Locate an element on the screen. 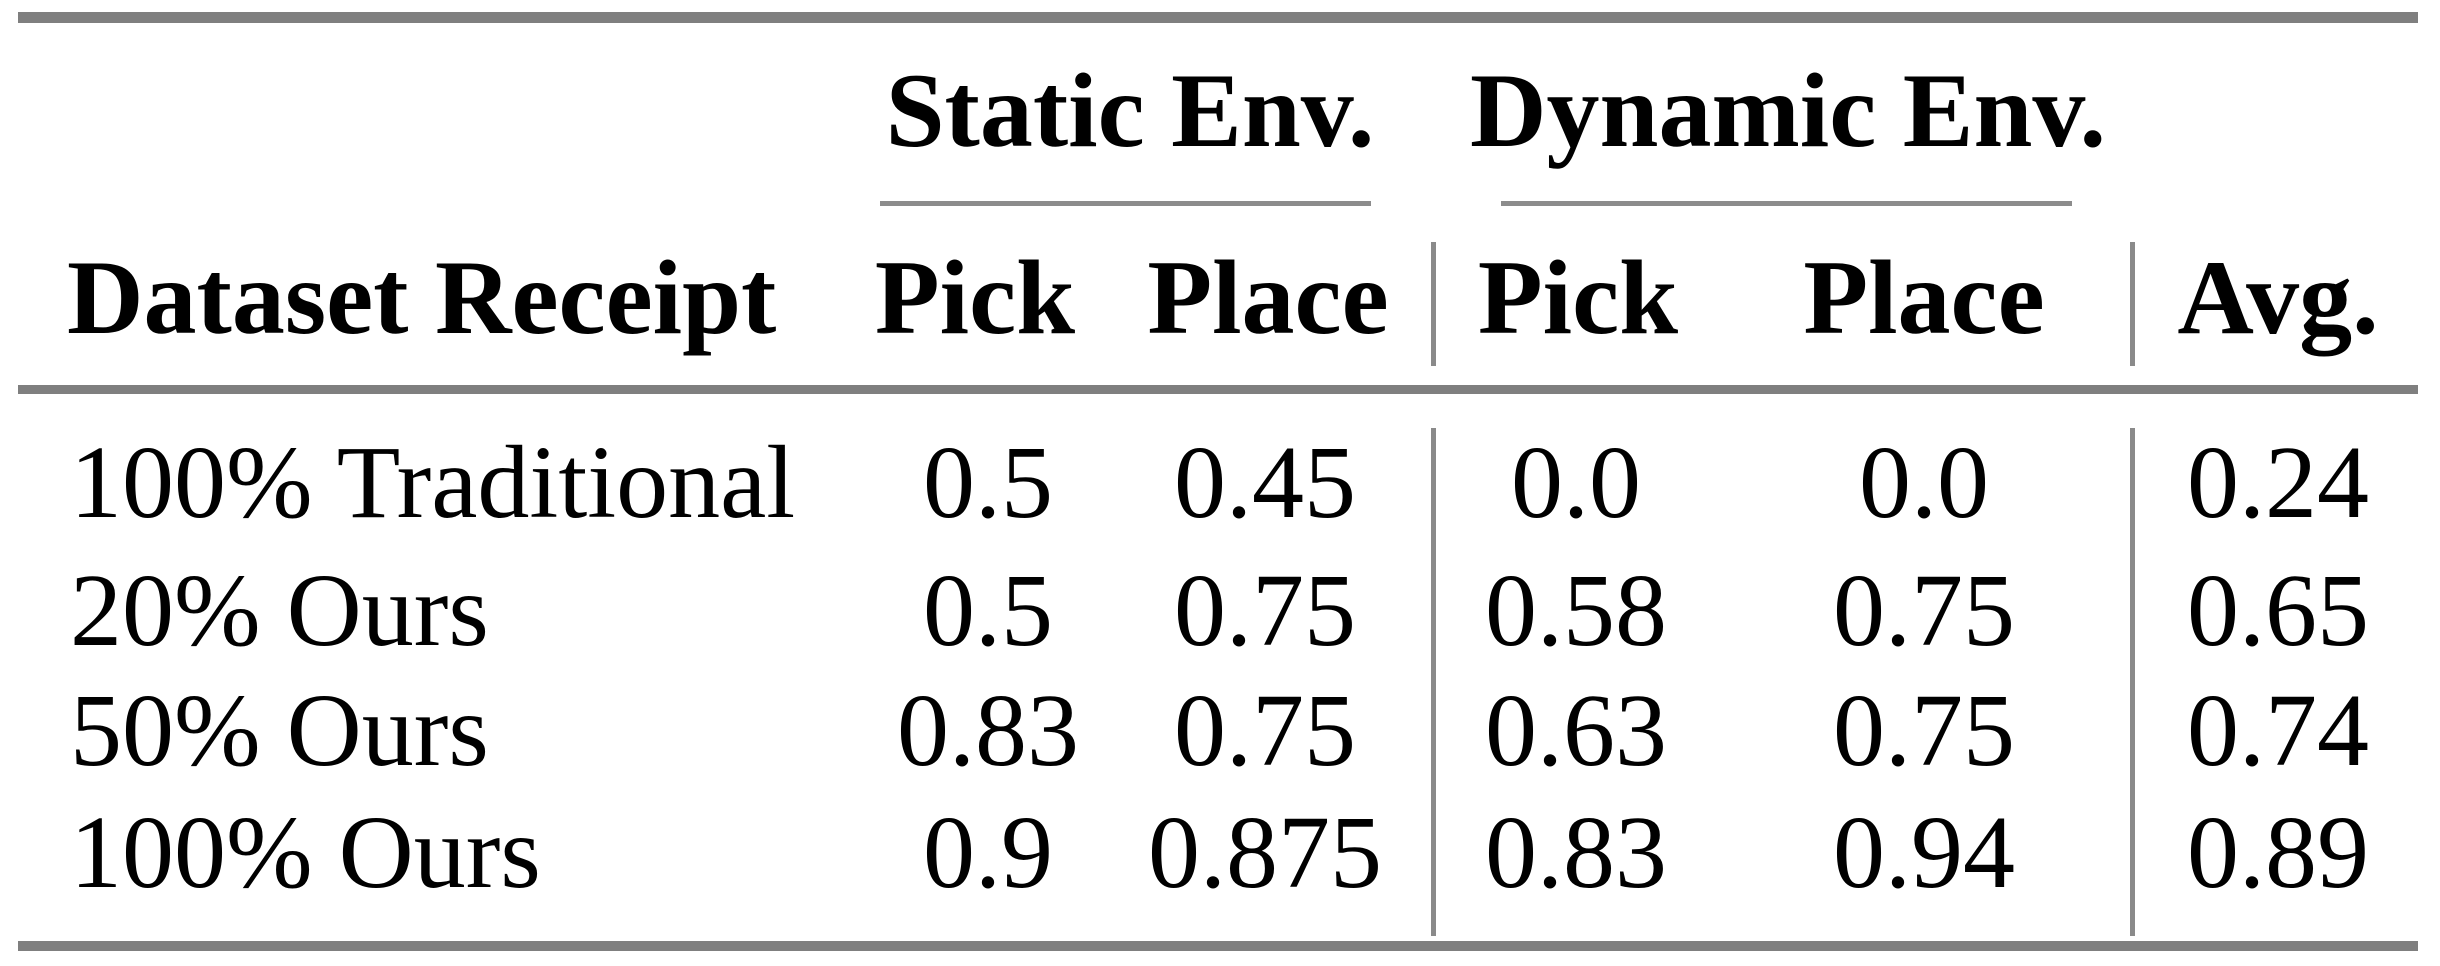 This screenshot has height=966, width=2440. cell-static-pick: 0.83 is located at coordinates (988, 730).